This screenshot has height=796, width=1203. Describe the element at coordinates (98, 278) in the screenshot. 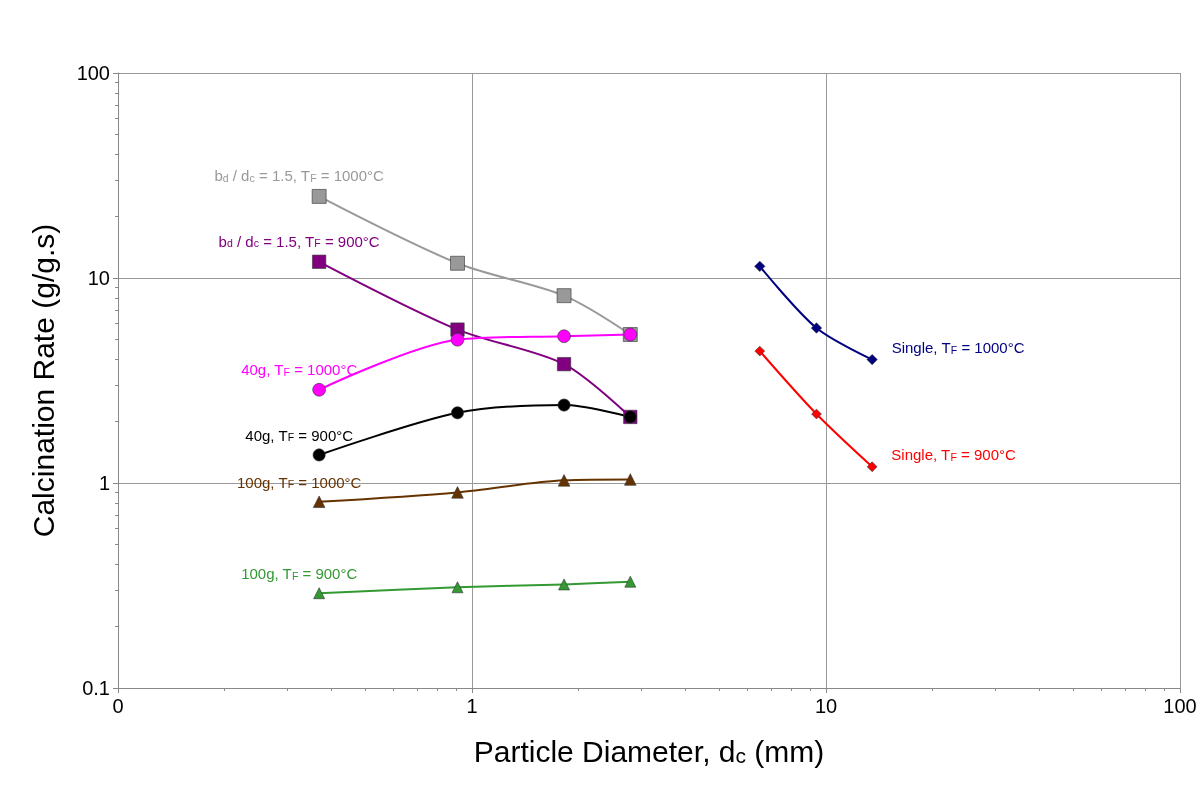

I see `y-tick-label: 10` at that location.